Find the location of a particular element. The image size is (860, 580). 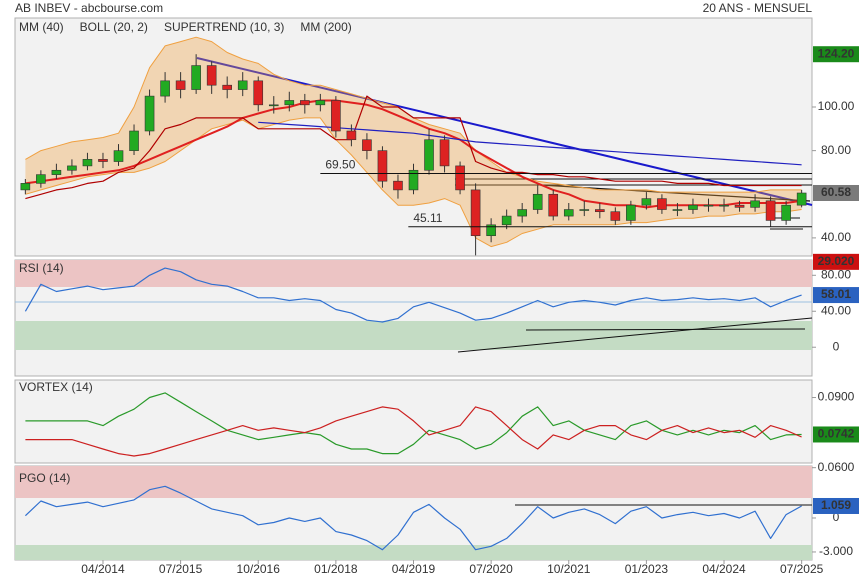

legend-entry: BOLL (20, 2) is located at coordinates (114, 27).